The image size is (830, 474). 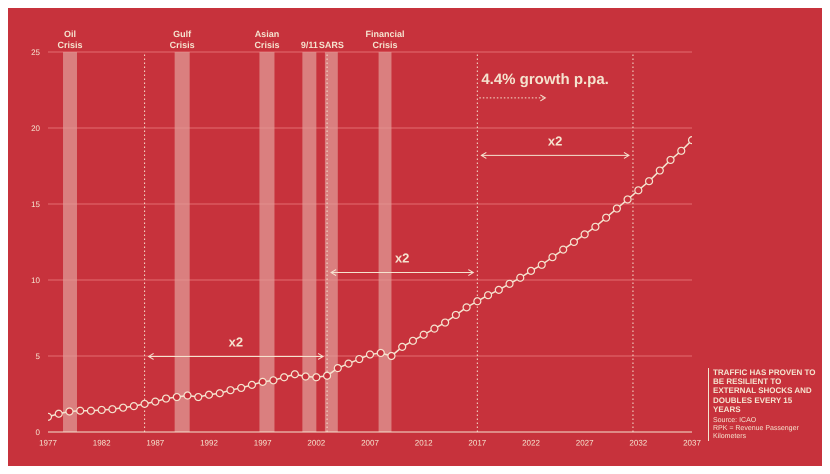 I want to click on band-label: Oil Crisis, so click(x=70, y=39).